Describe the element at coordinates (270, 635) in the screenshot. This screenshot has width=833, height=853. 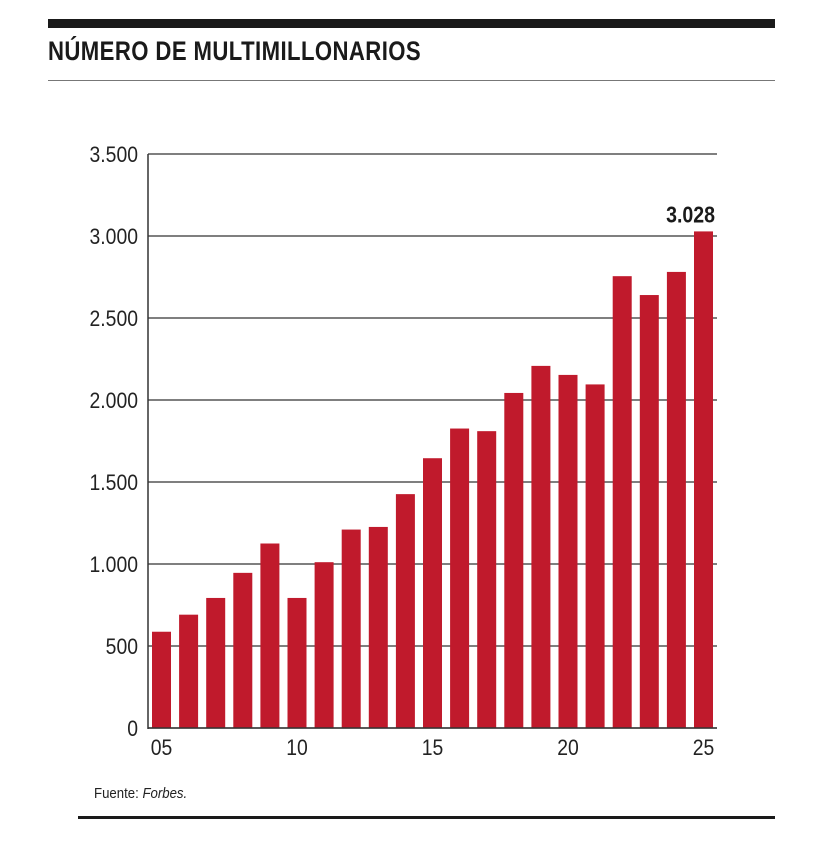
I see `bar-2009` at that location.